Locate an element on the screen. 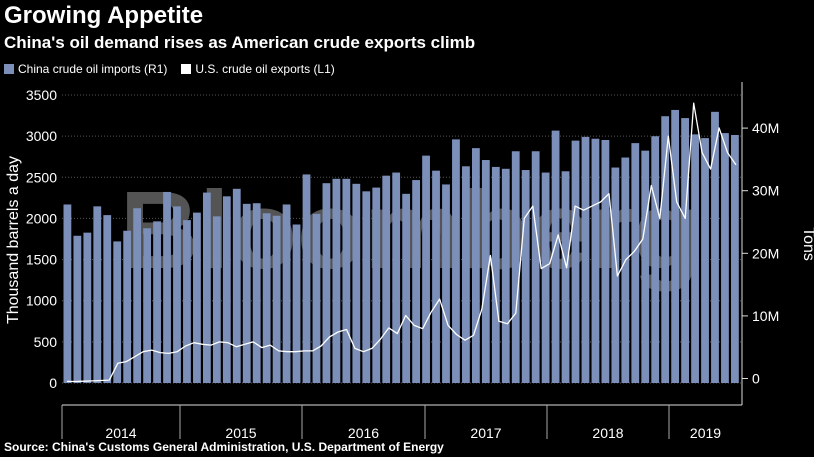 Image resolution: width=814 pixels, height=457 pixels. y-right-tick-label: 10M is located at coordinates (765, 316).